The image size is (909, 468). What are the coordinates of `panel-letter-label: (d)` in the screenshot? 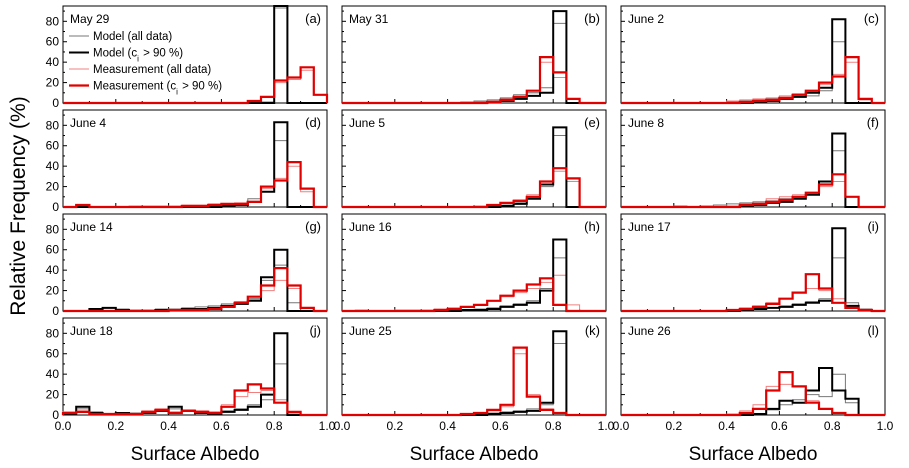 It's located at (313, 122).